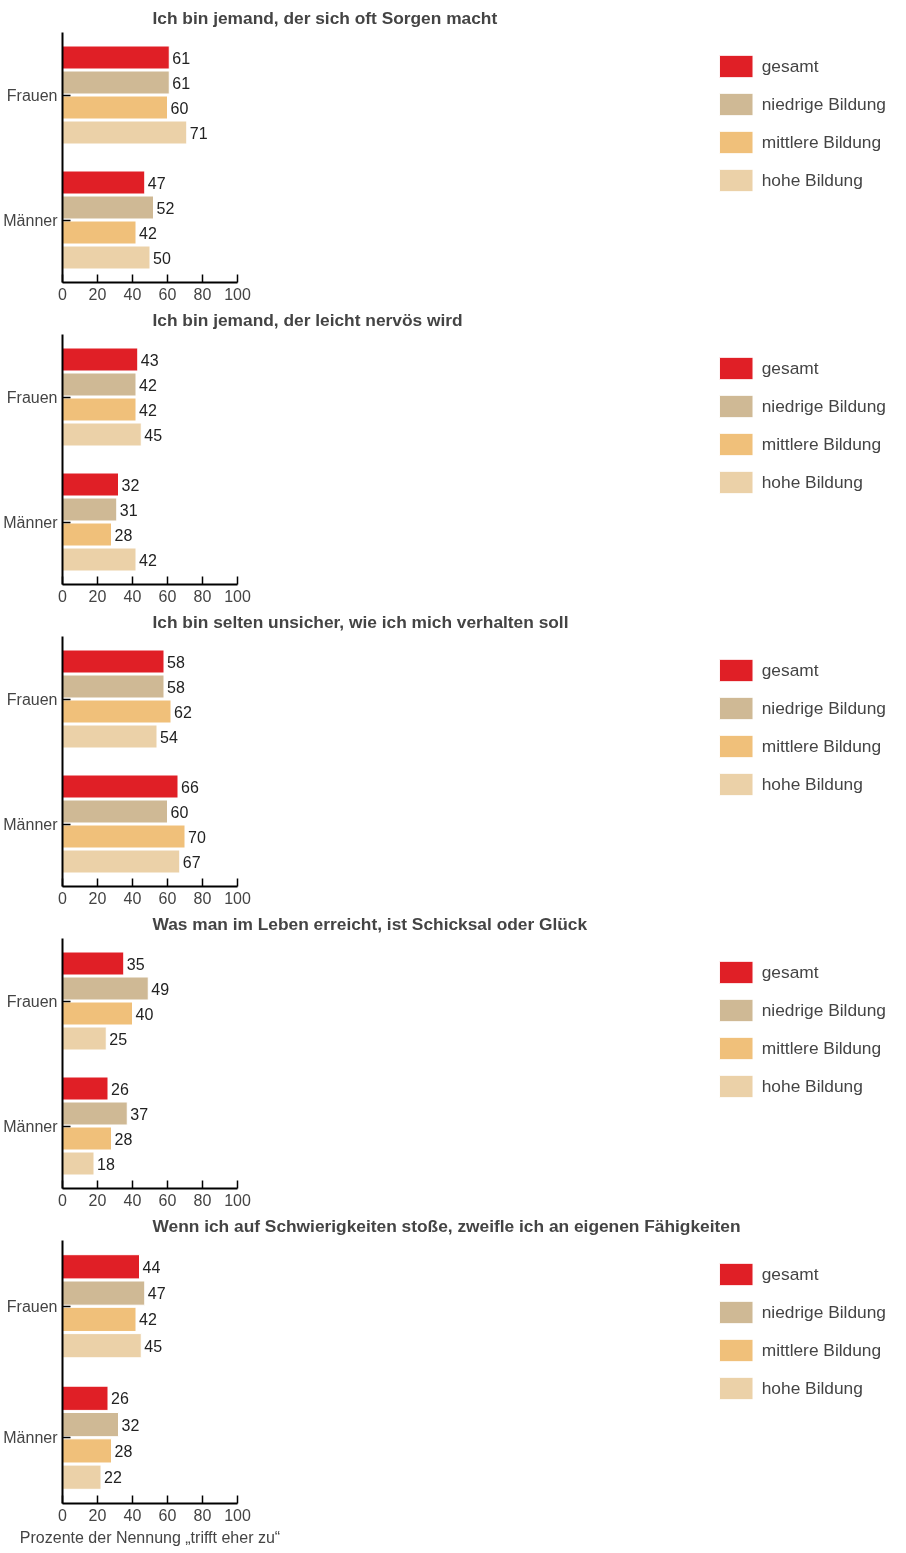 The height and width of the screenshot is (1553, 906). What do you see at coordinates (165, 208) in the screenshot?
I see `data-label: 52` at bounding box center [165, 208].